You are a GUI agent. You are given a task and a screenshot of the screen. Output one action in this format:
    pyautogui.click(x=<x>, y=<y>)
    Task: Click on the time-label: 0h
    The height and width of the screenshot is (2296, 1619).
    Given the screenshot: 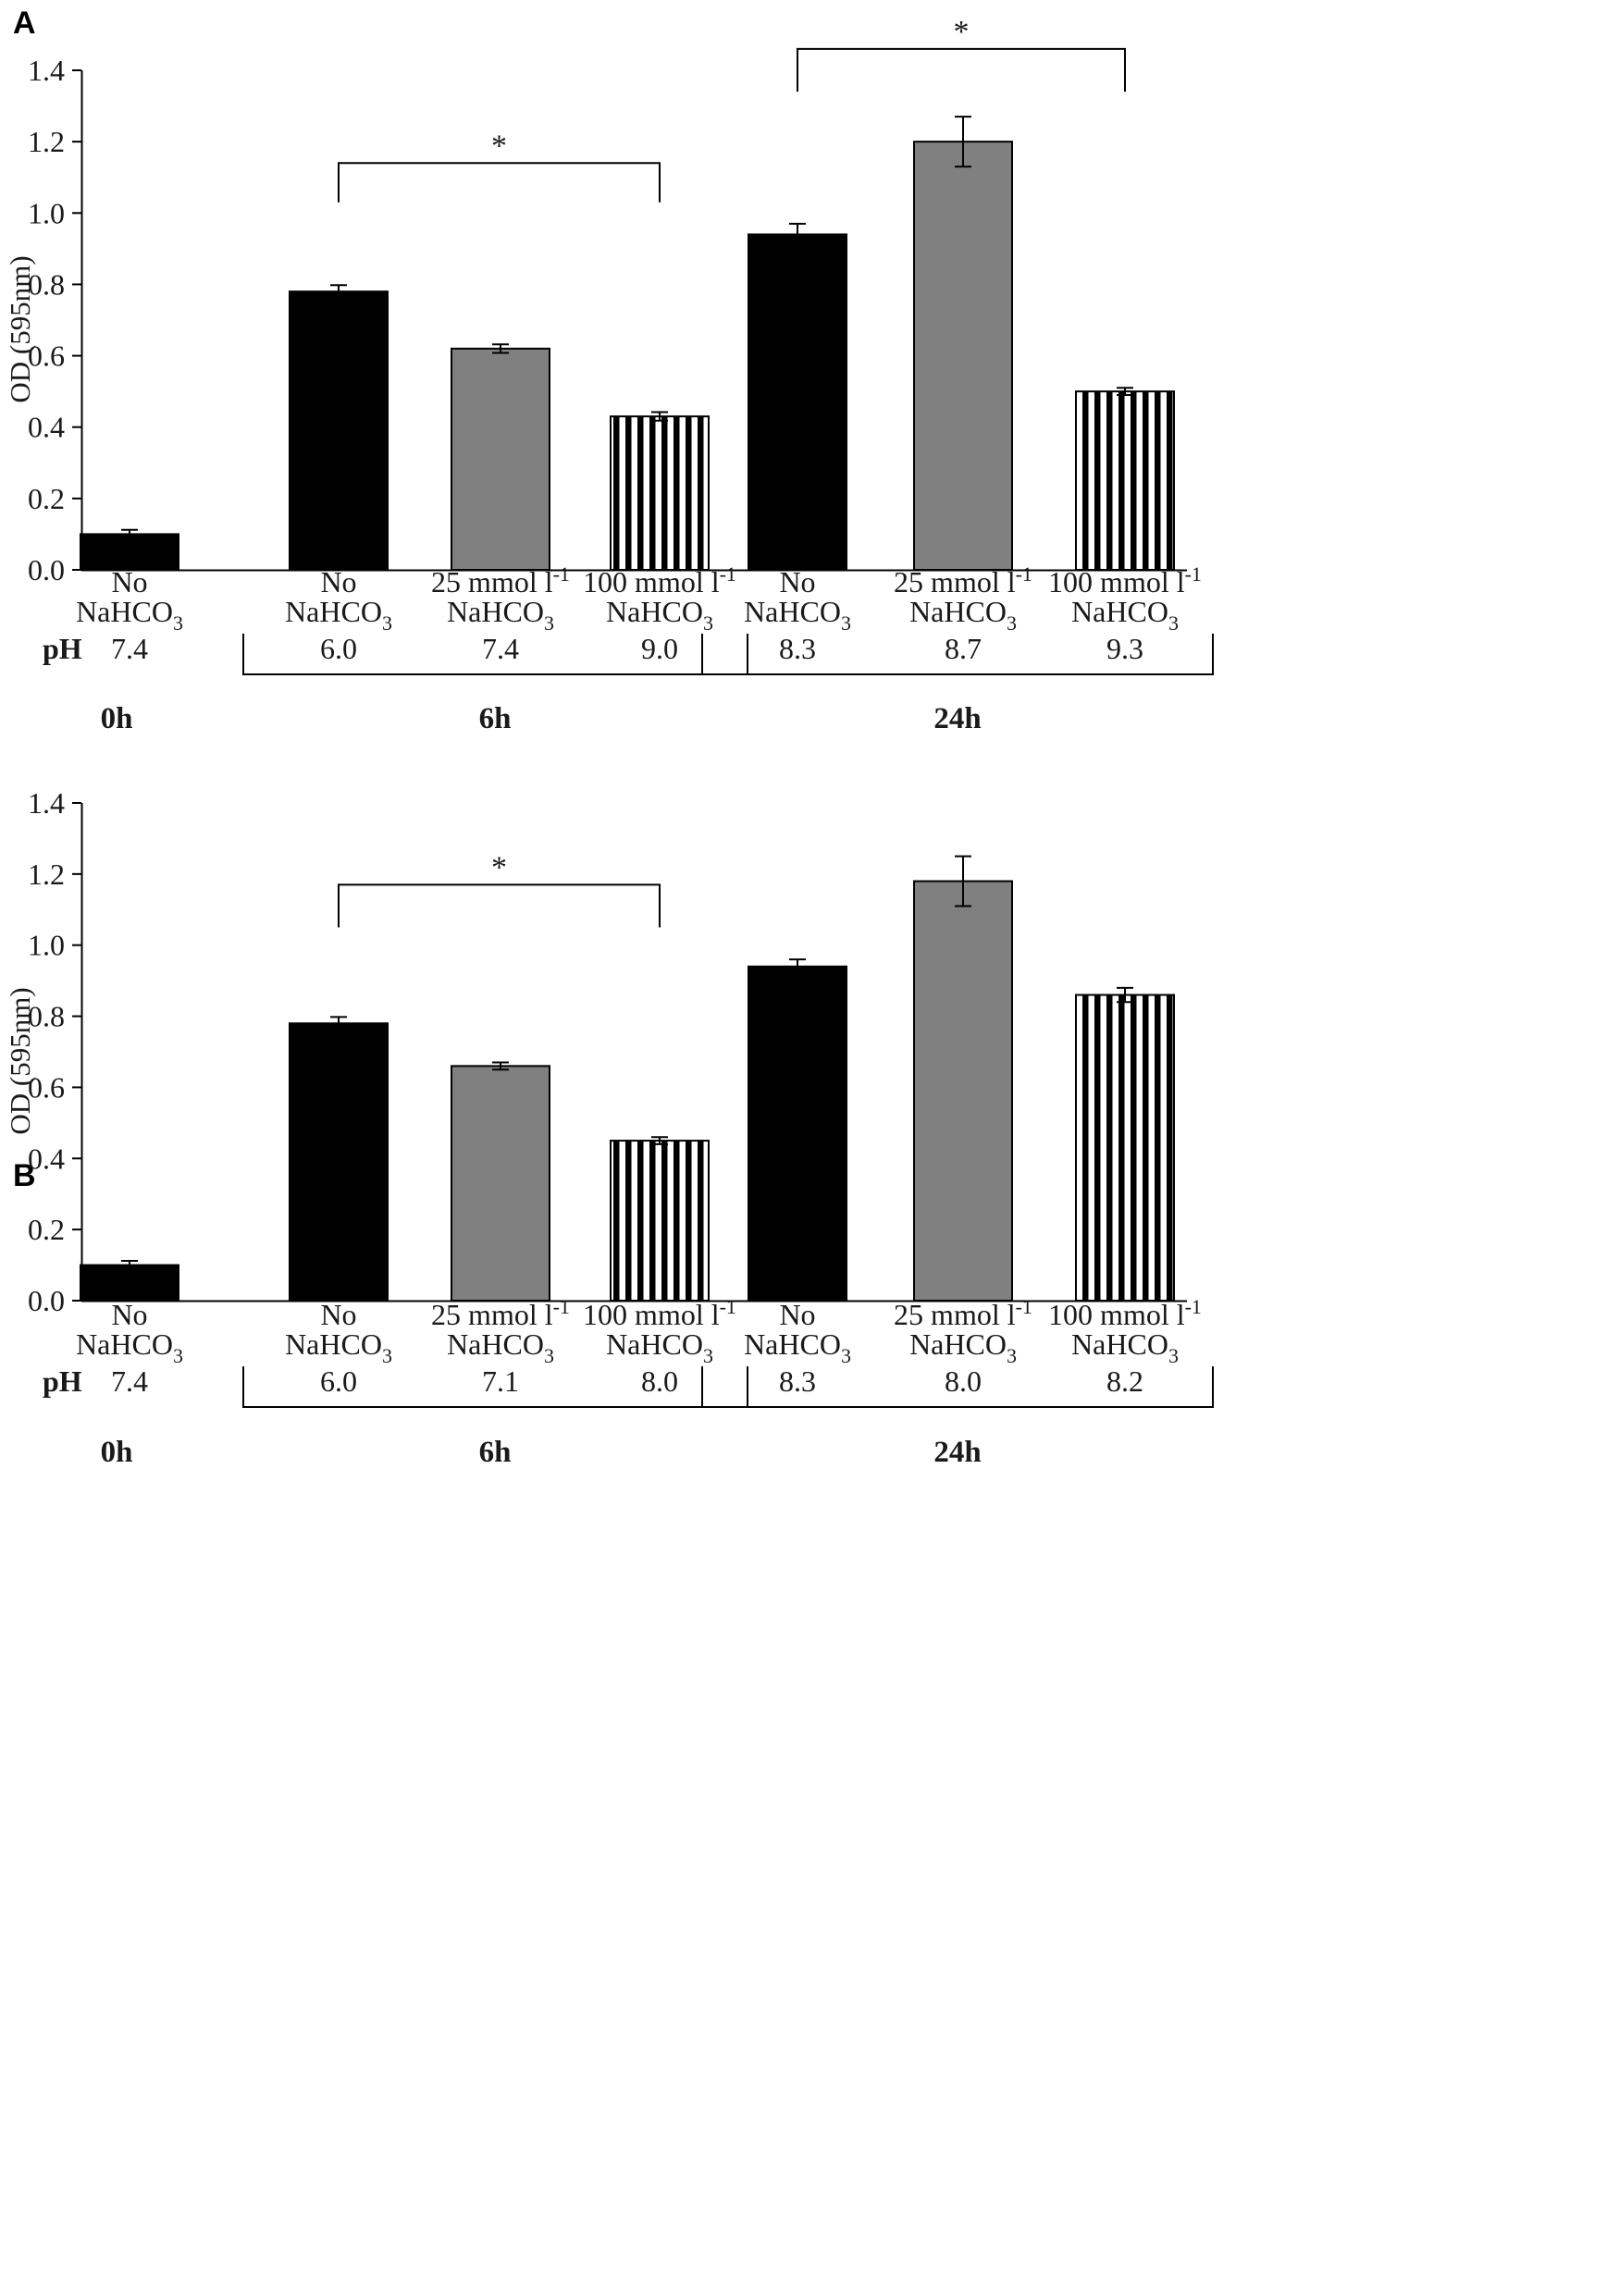 What is the action you would take?
    pyautogui.click(x=117, y=718)
    